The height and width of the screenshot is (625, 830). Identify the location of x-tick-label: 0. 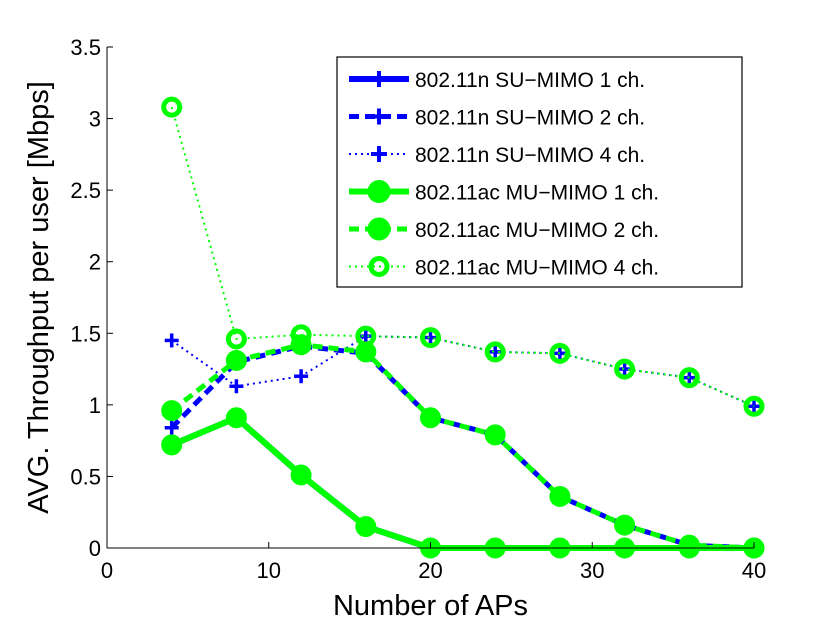
(107, 570).